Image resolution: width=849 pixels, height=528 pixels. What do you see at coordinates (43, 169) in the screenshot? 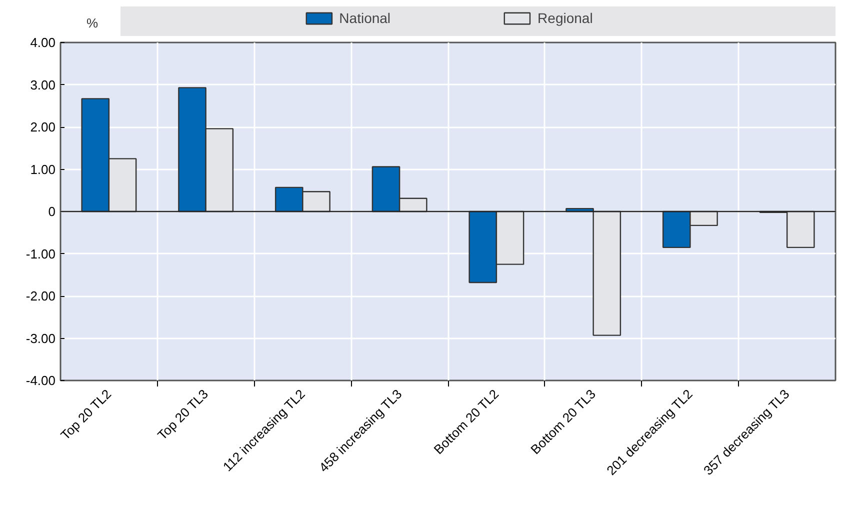
I see `y-tick-label: 1.00` at bounding box center [43, 169].